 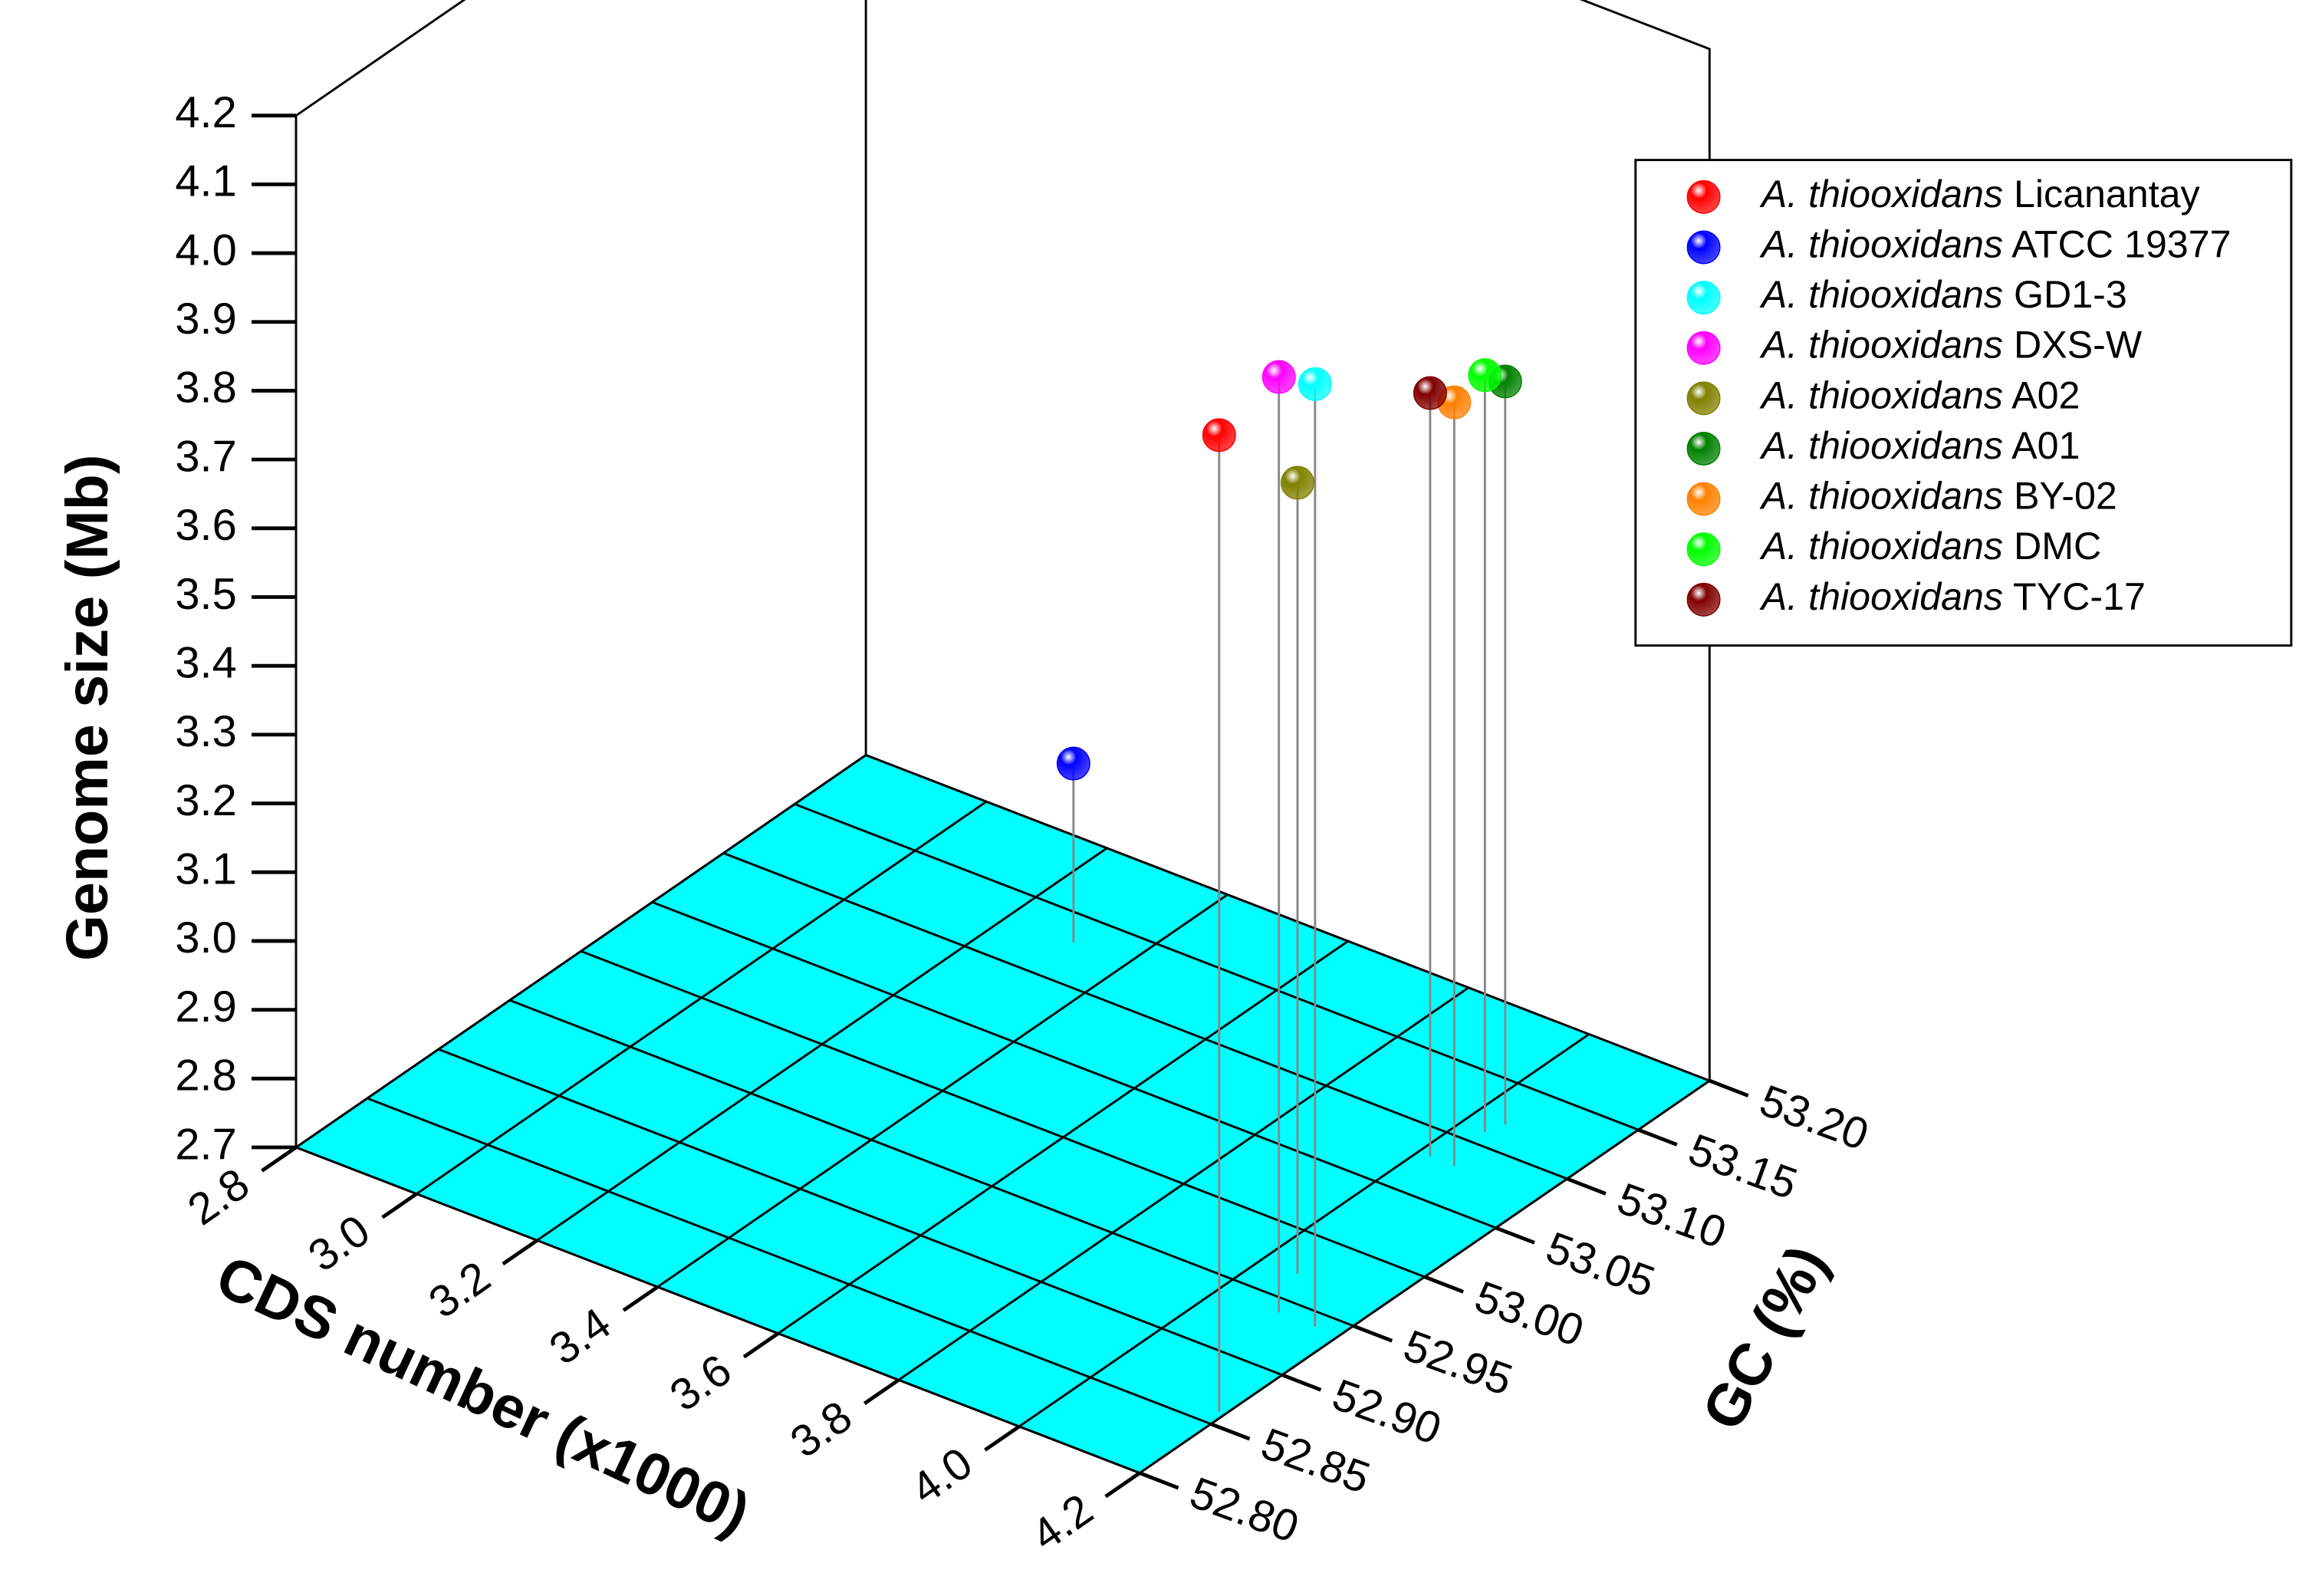 I want to click on x-tick-label: 3.6, so click(x=701, y=1383).